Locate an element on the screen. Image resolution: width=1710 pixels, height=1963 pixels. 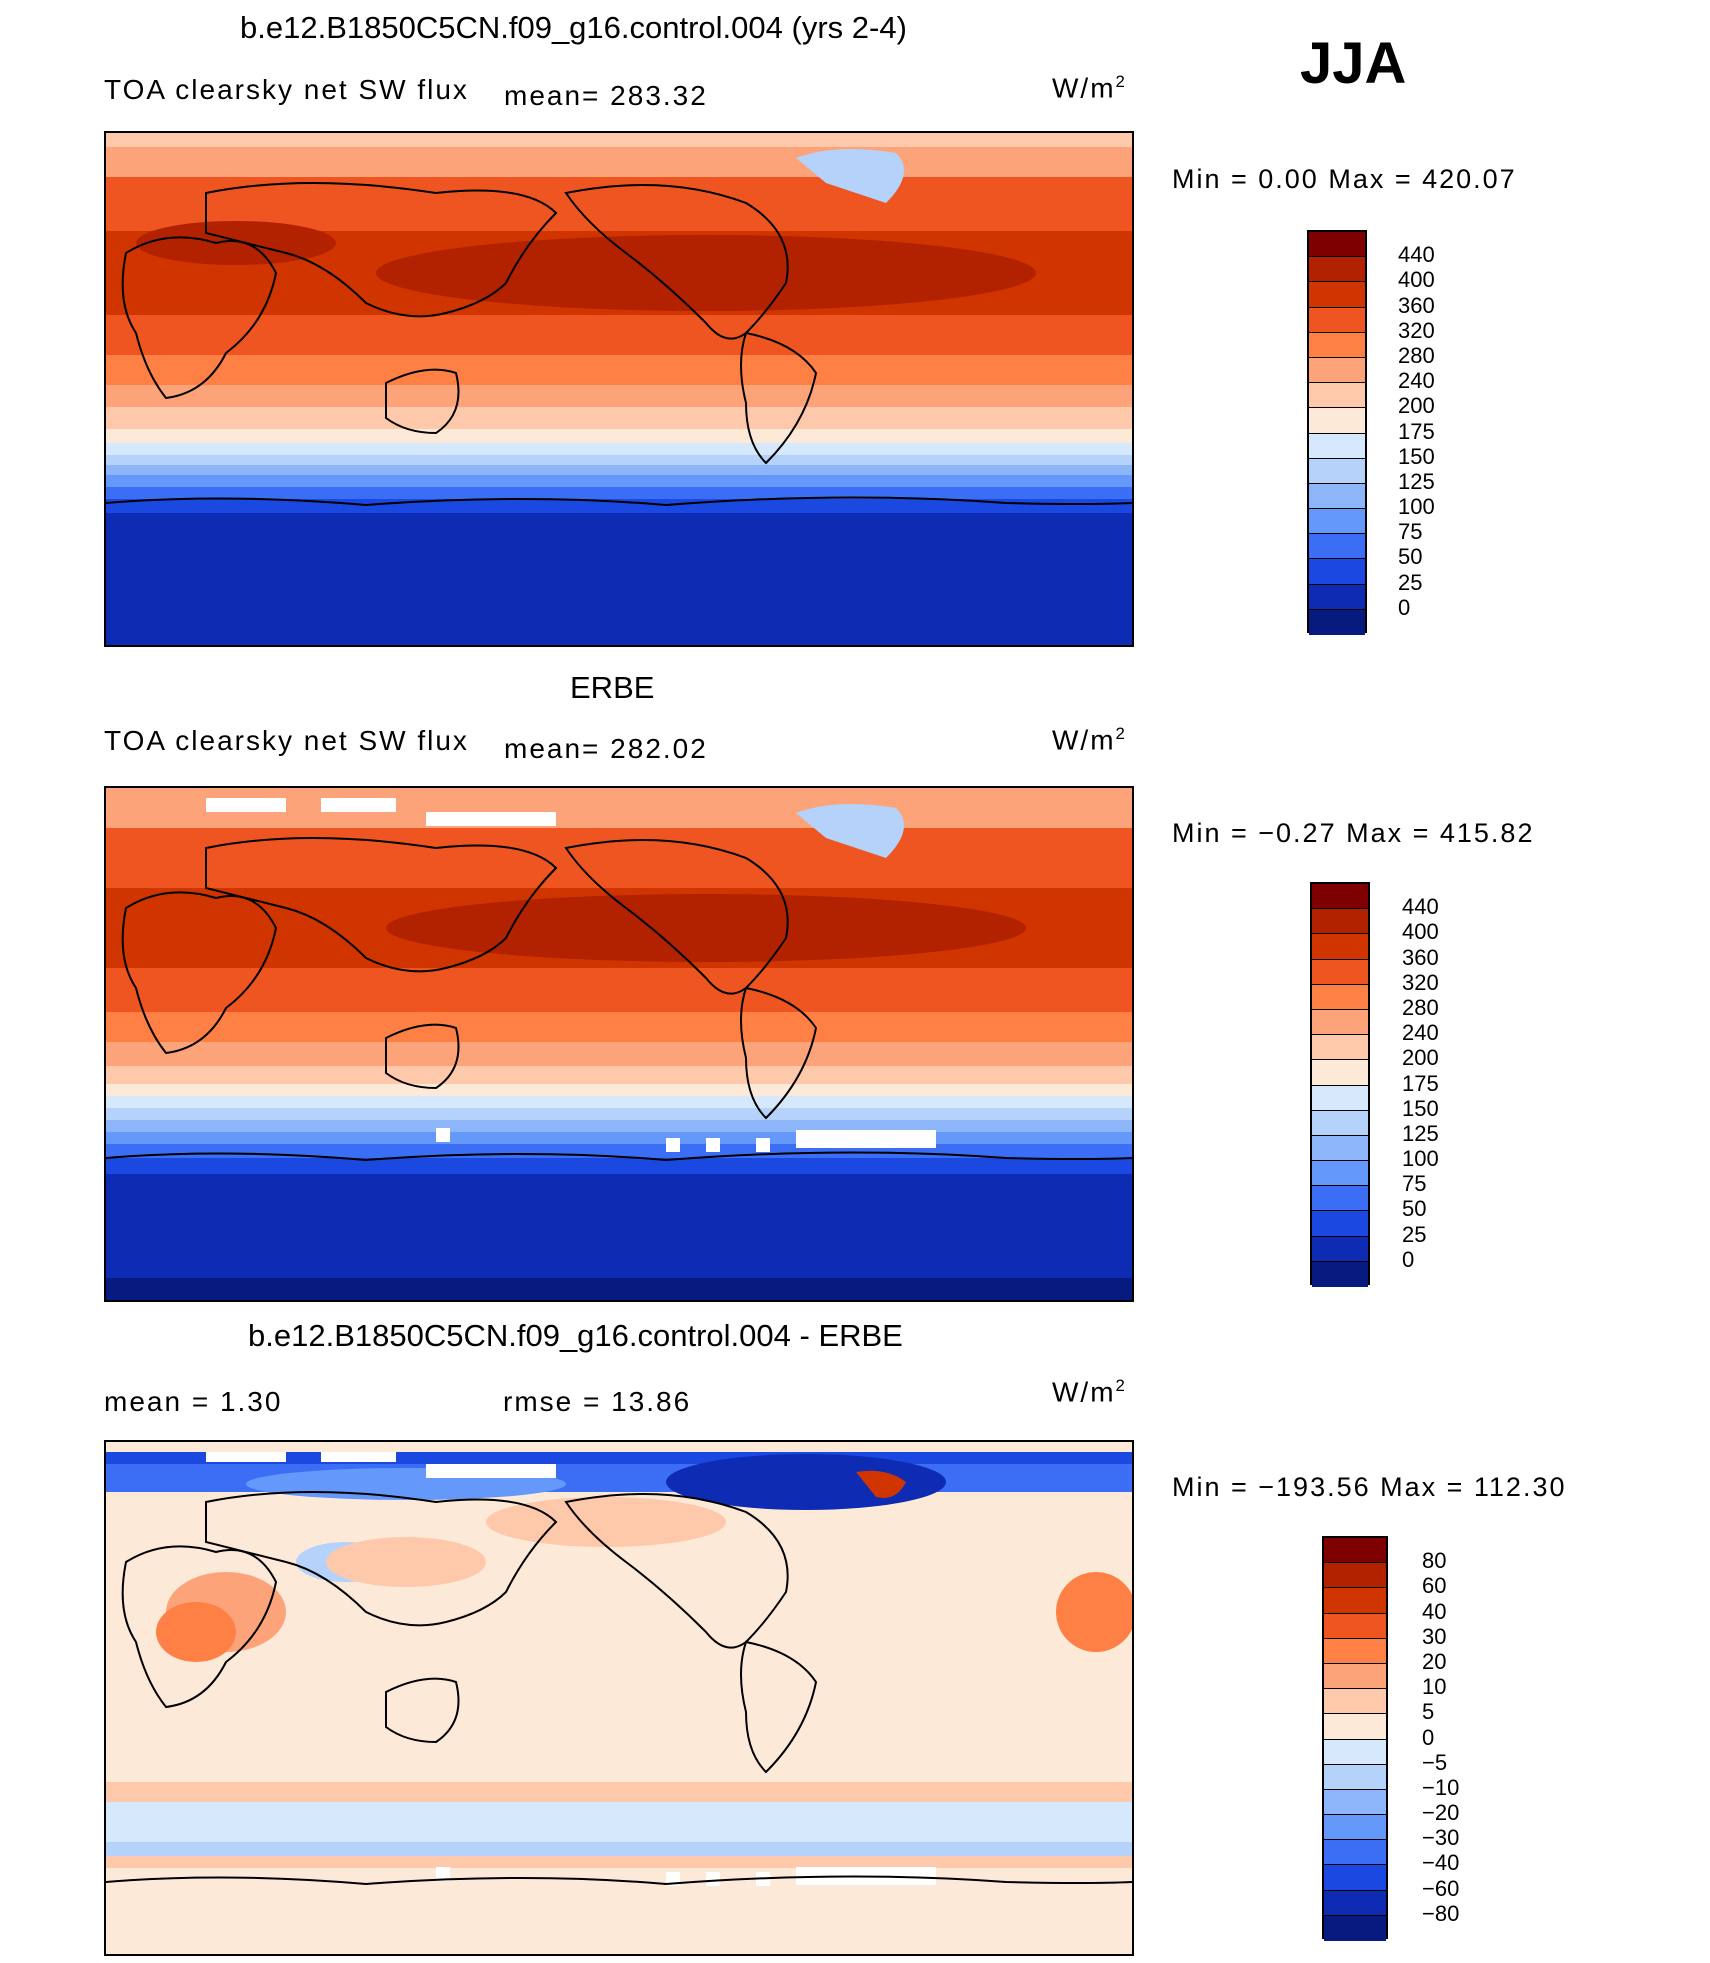
colorbar2-tick-label: 400 is located at coordinates (1420, 932).